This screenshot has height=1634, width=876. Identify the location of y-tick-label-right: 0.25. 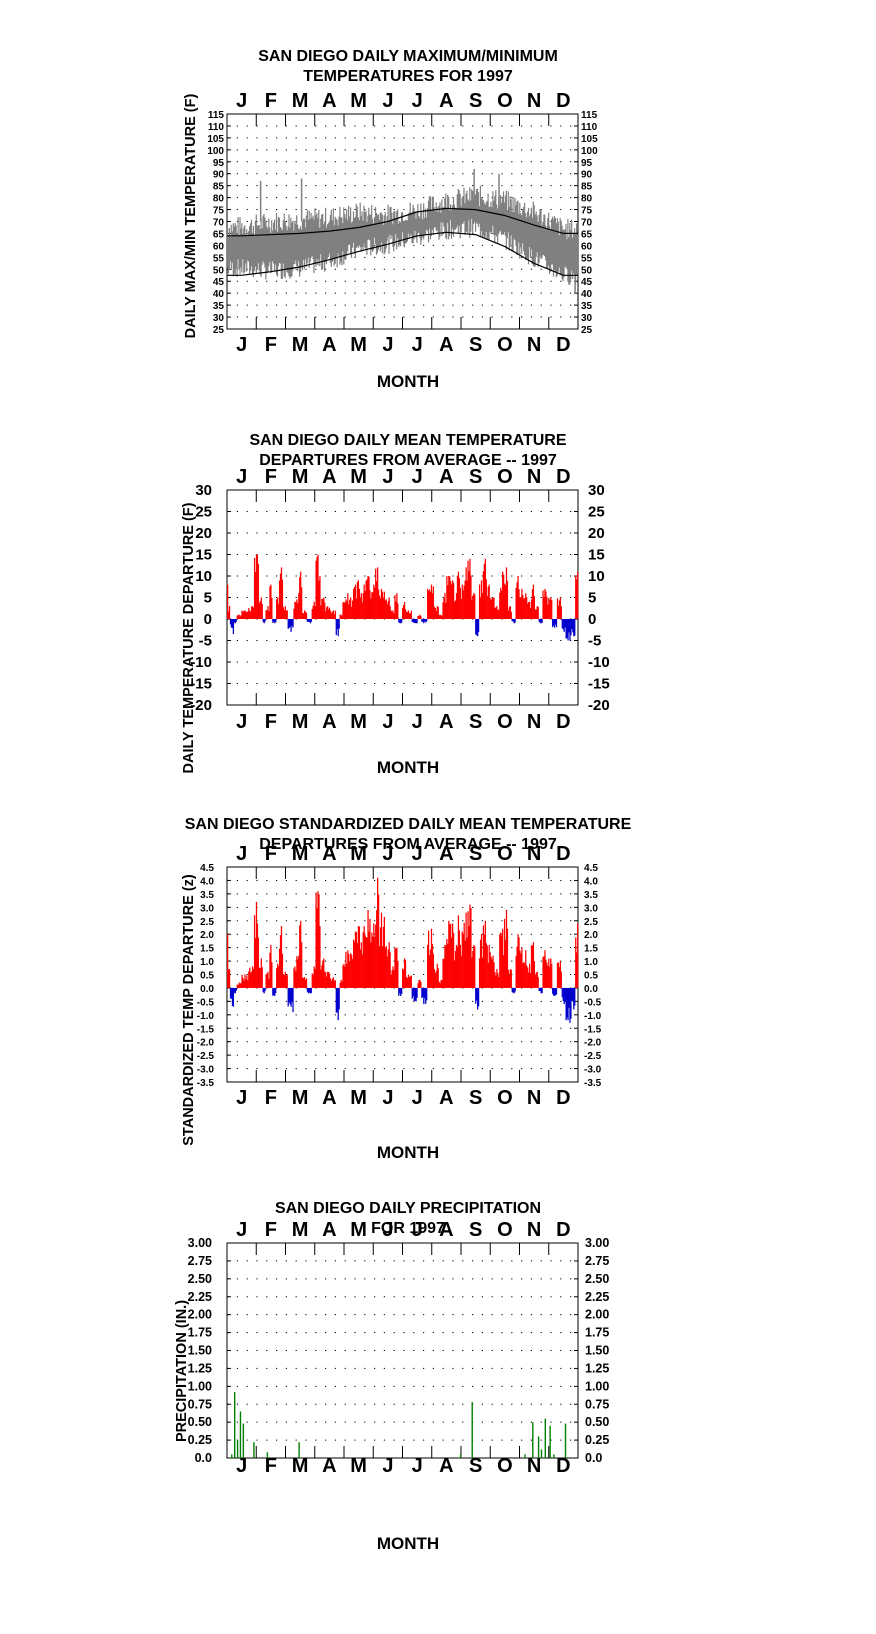
(597, 1440).